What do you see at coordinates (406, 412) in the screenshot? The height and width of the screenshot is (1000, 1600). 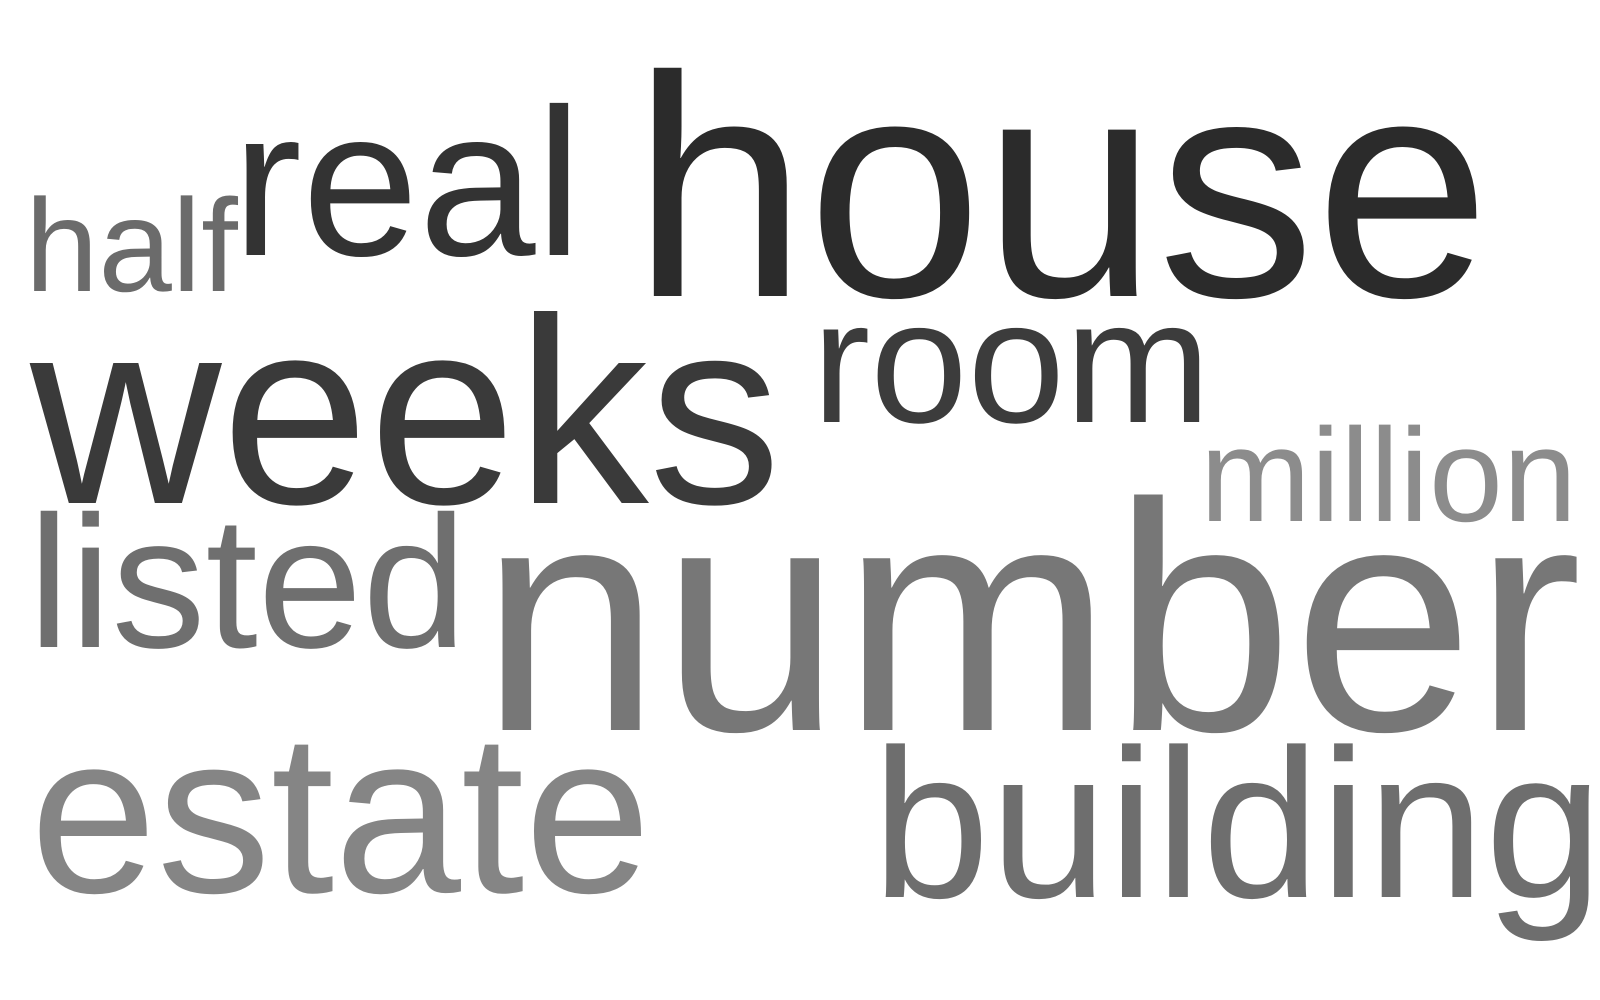 I see `word-weeks: weeks` at bounding box center [406, 412].